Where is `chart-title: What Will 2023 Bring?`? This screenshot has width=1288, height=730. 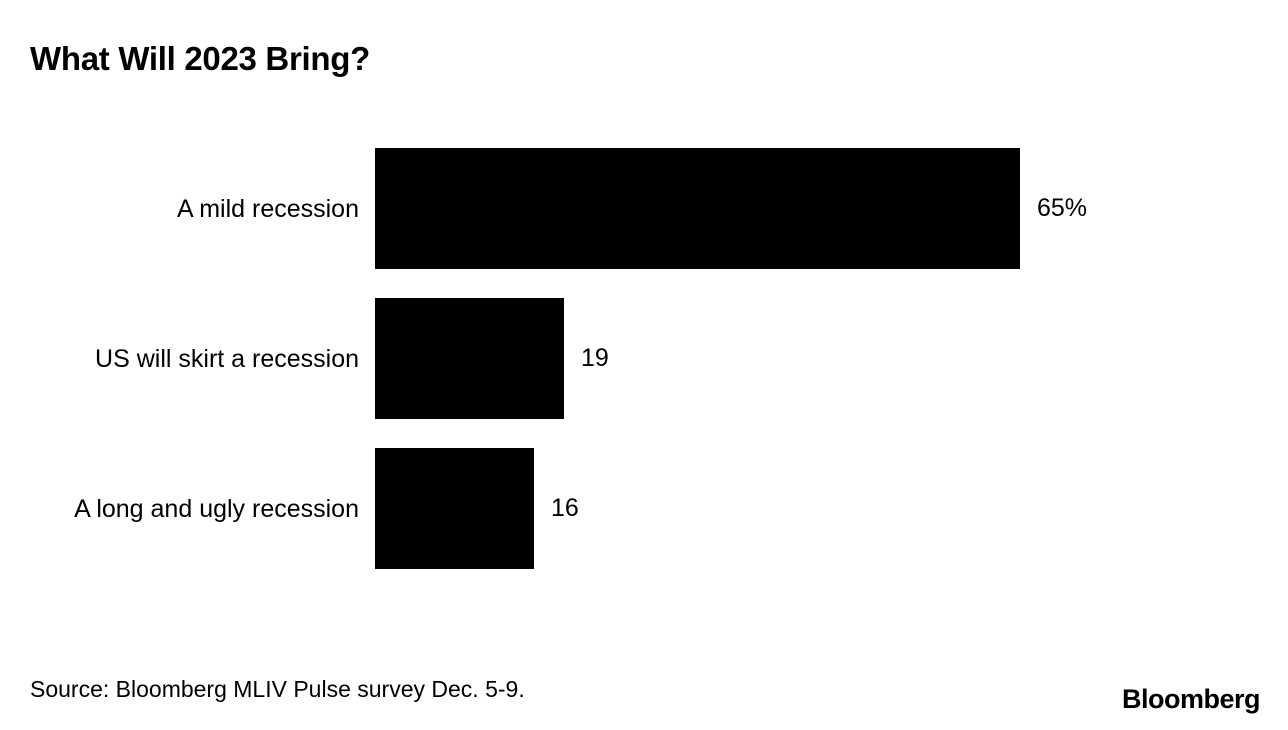 chart-title: What Will 2023 Bring? is located at coordinates (200, 58).